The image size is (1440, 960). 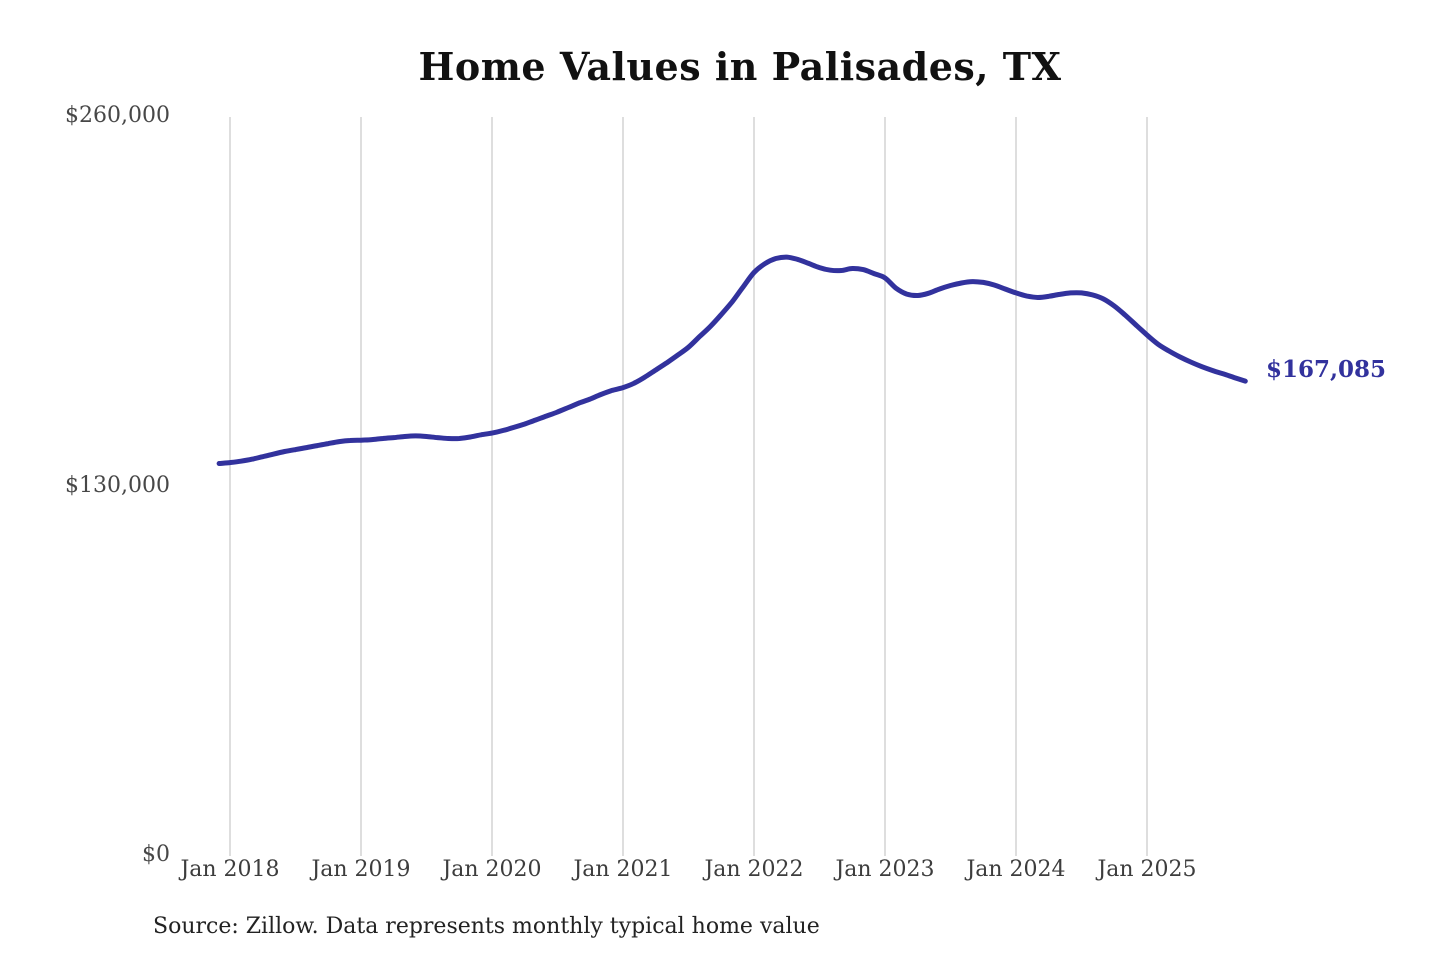 I want to click on chart-title: Home Values in Palisades, TX, so click(x=740, y=66).